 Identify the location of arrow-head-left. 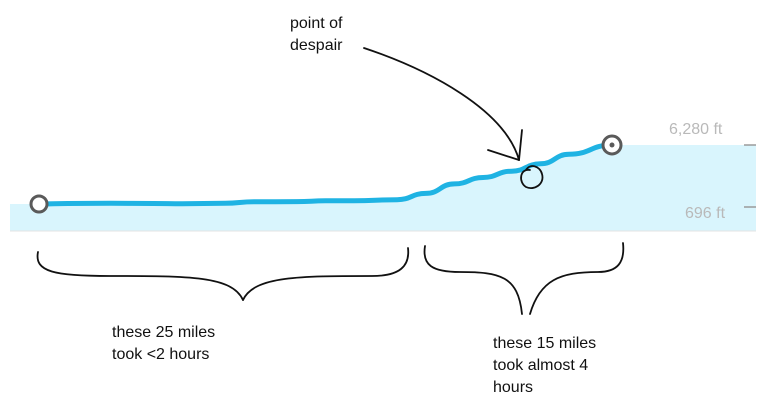
(503, 155).